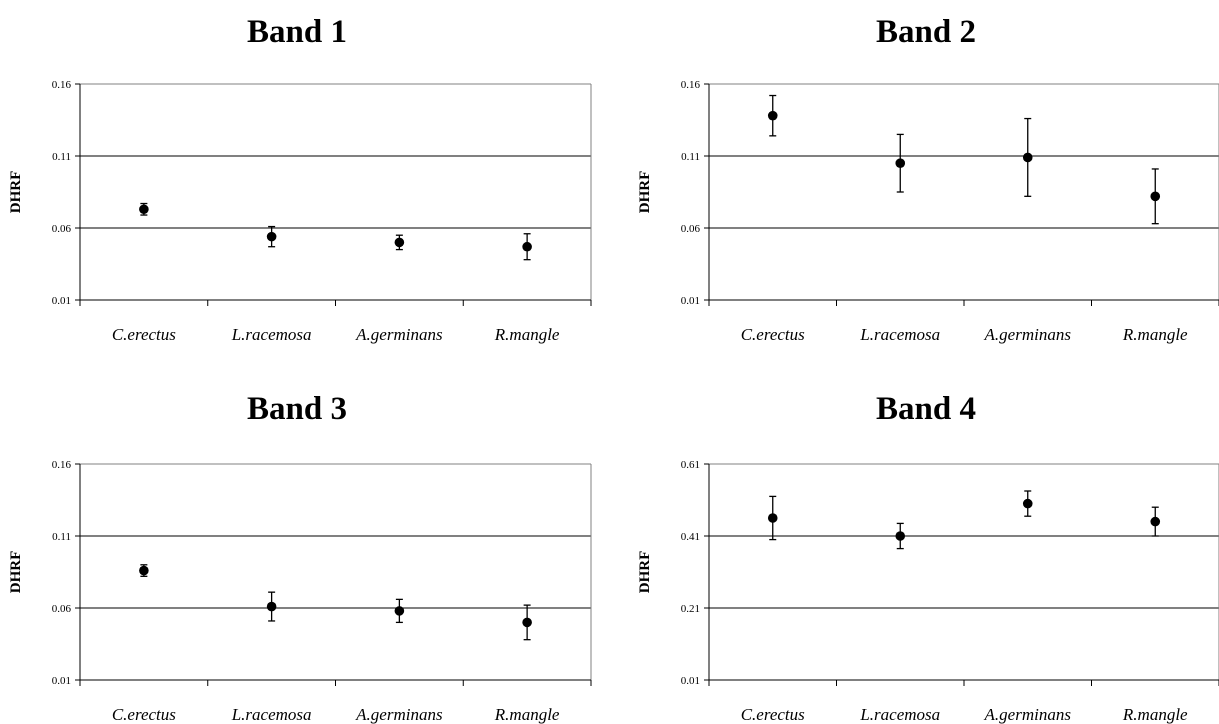  I want to click on y-tick-label: 0.41, so click(690, 537).